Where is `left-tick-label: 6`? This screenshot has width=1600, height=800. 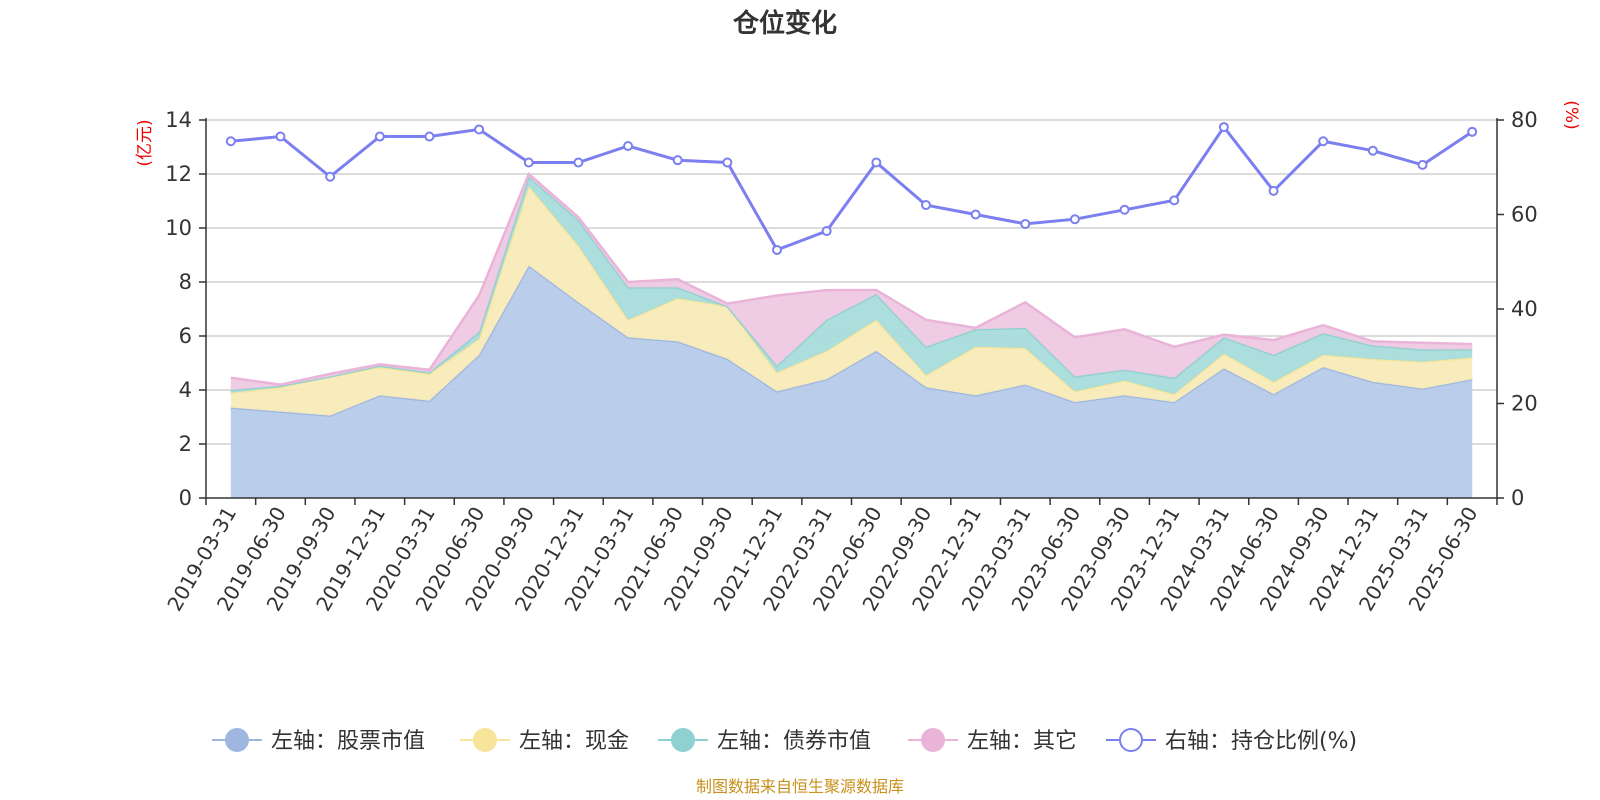
left-tick-label: 6 is located at coordinates (185, 336).